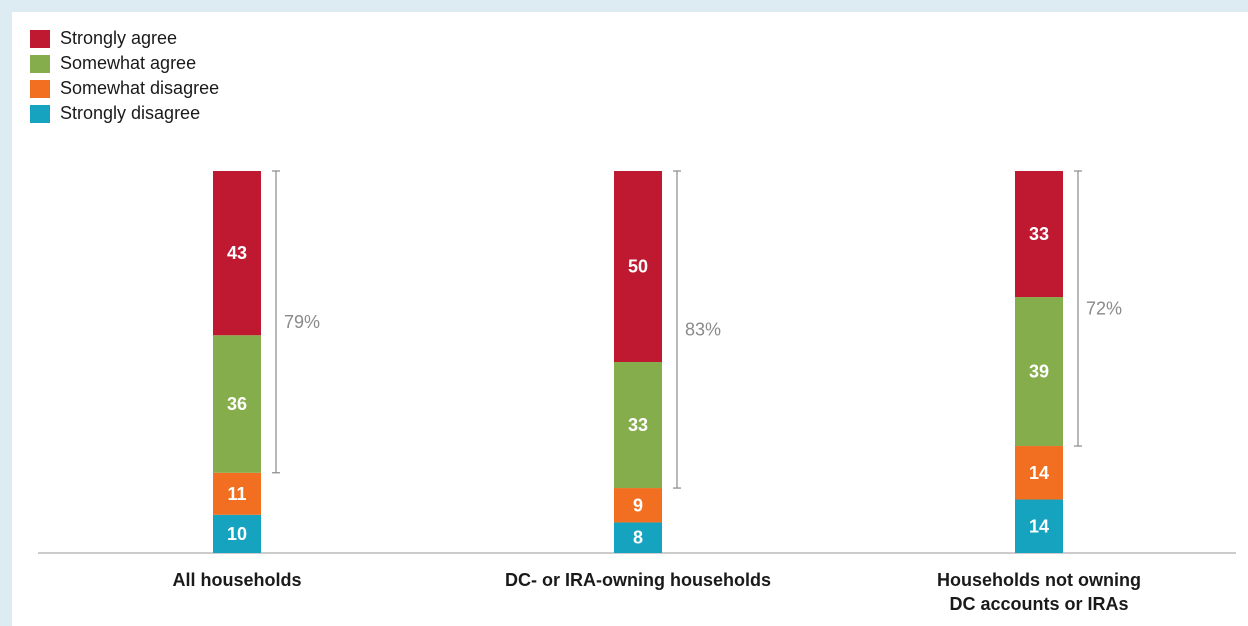 The image size is (1248, 626). What do you see at coordinates (703, 330) in the screenshot?
I see `agree-total-label: 83%` at bounding box center [703, 330].